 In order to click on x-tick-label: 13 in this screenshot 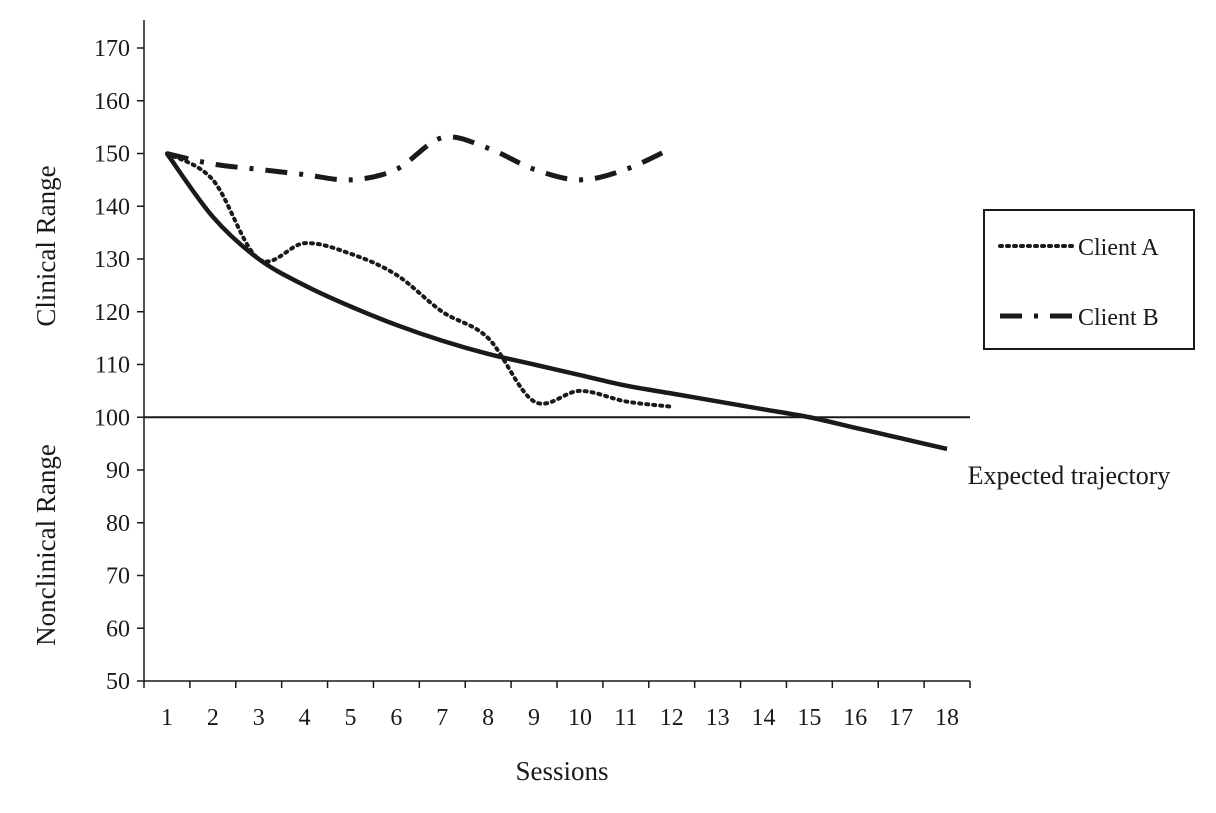, I will do `click(718, 718)`.